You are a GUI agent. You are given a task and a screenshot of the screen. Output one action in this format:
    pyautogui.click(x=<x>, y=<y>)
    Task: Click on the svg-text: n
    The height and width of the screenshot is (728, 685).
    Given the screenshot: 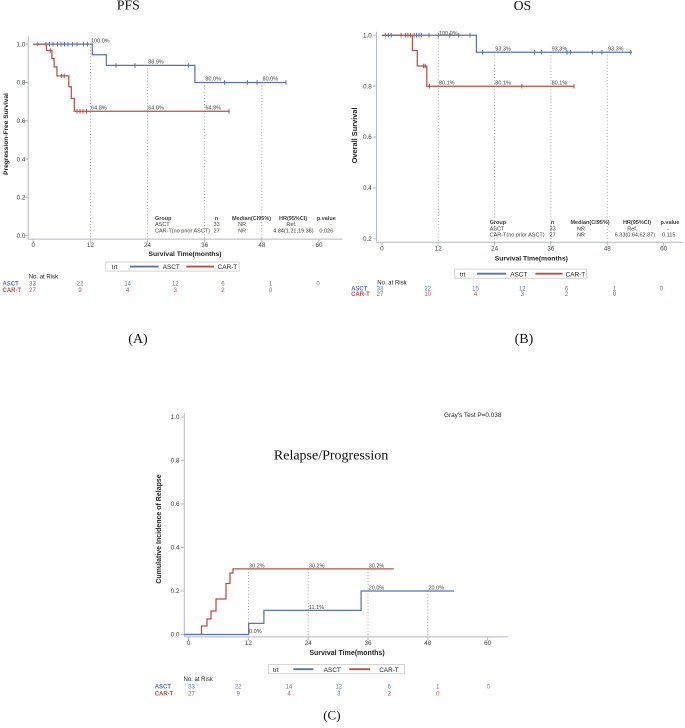 What is the action you would take?
    pyautogui.click(x=217, y=219)
    